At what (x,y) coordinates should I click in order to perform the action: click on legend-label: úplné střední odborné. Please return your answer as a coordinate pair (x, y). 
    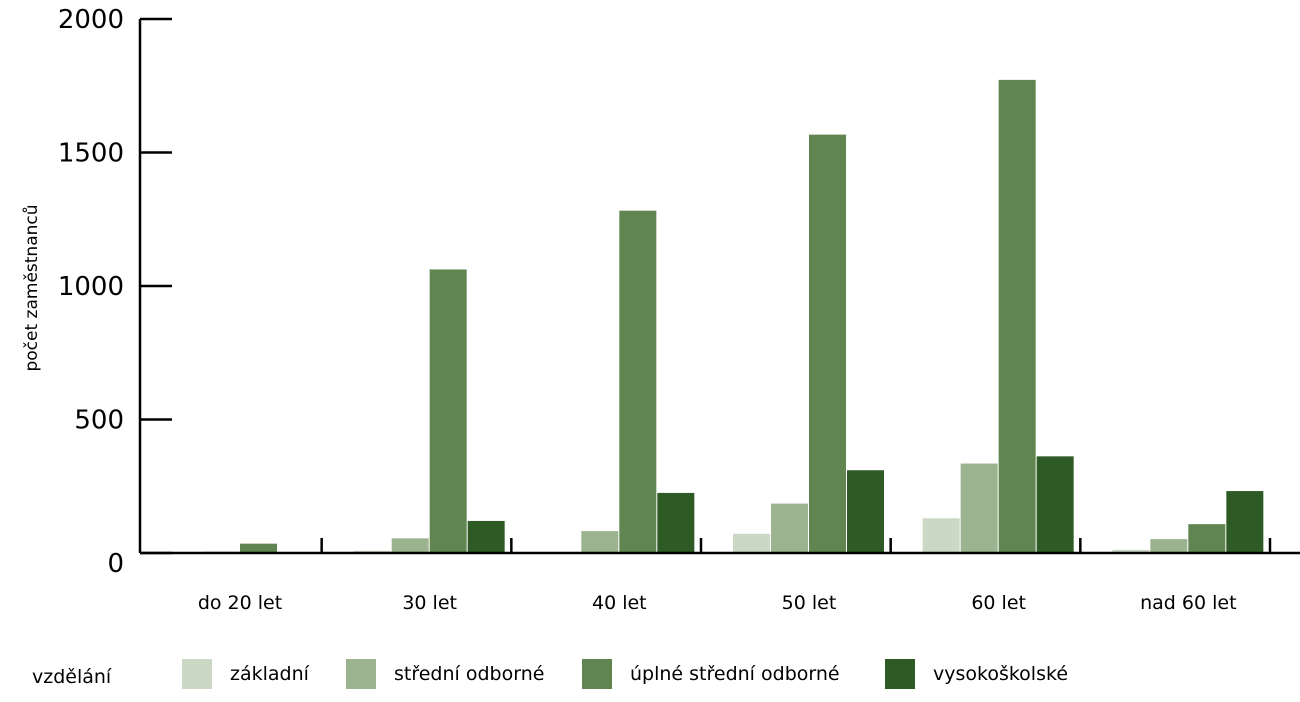
    Looking at the image, I should click on (735, 674).